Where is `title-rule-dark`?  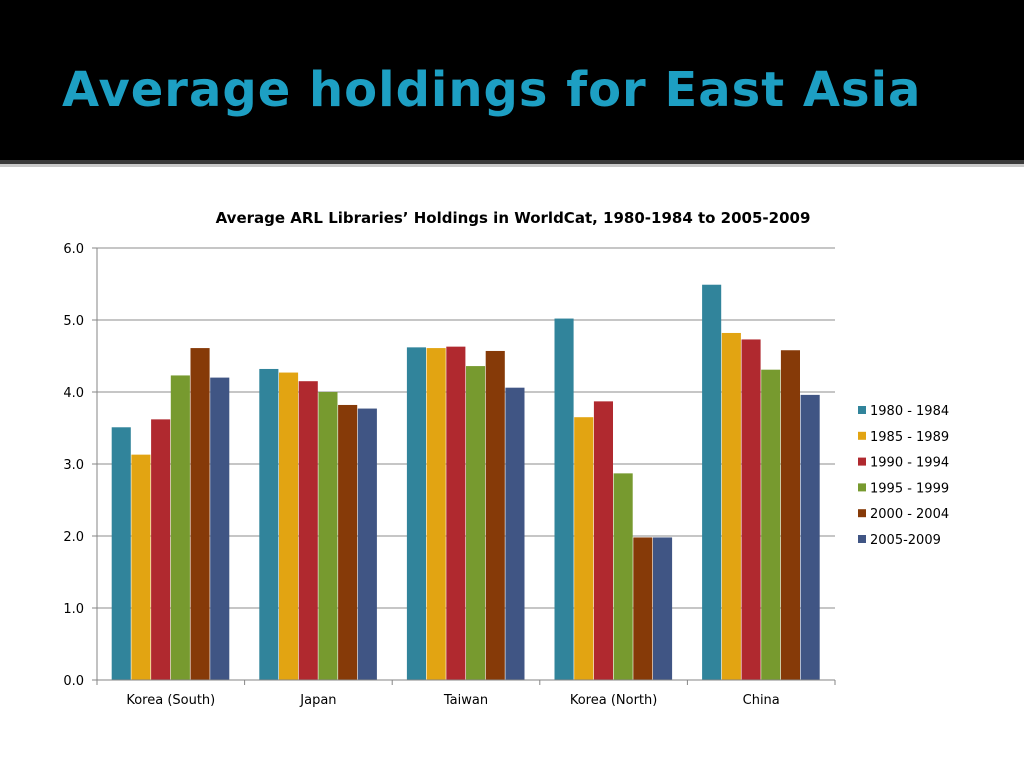 title-rule-dark is located at coordinates (512, 162).